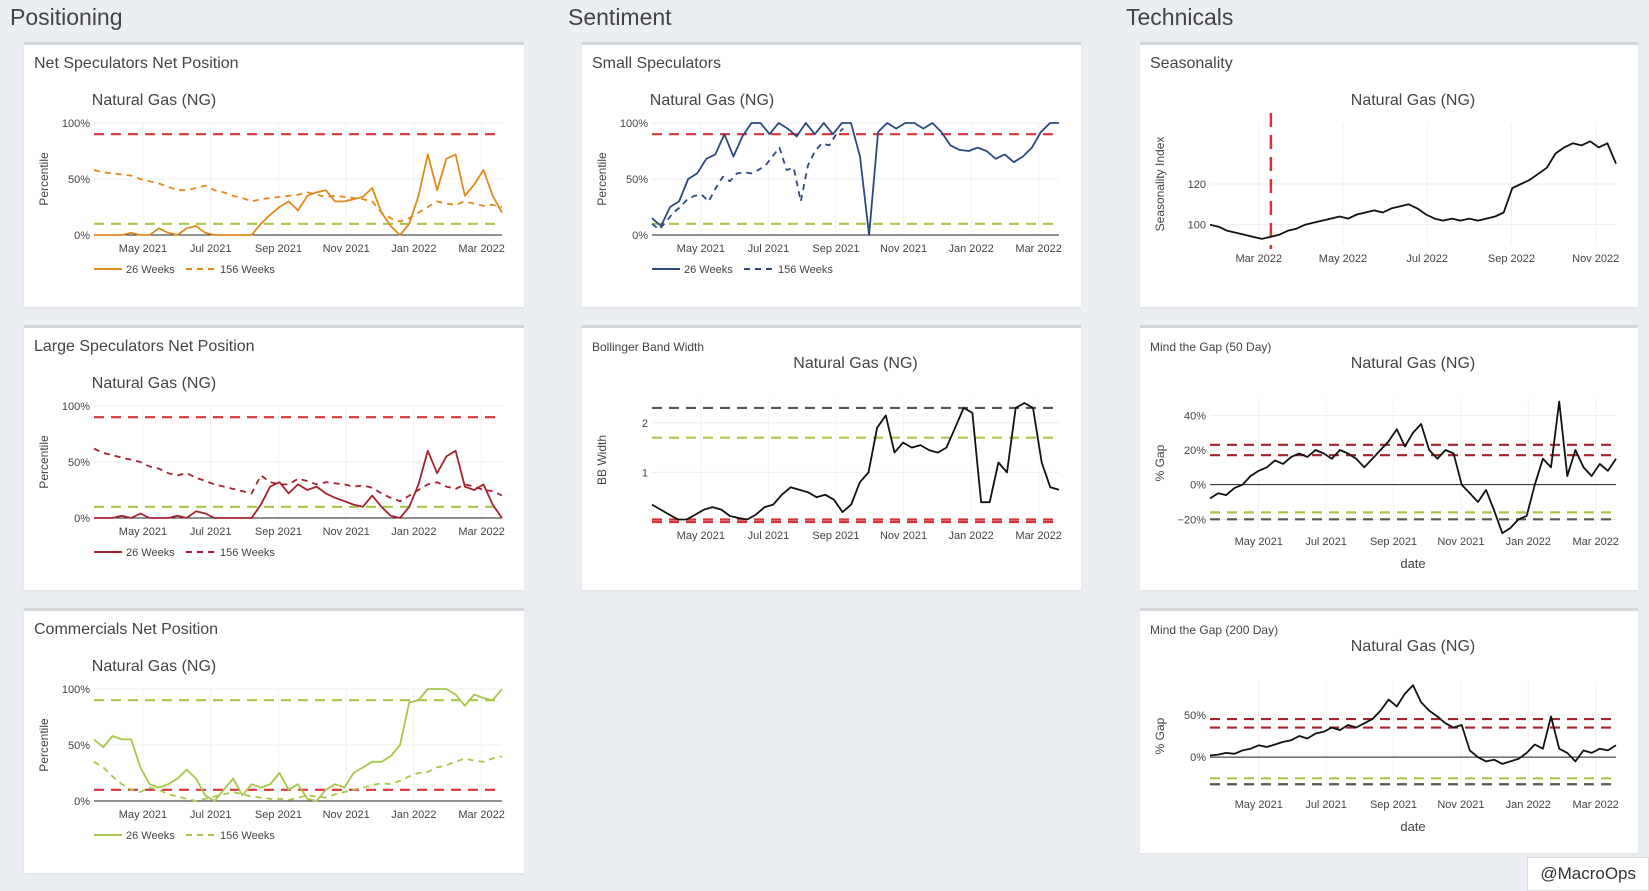  Describe the element at coordinates (1211, 347) in the screenshot. I see `panel-title: Mind the Gap (50 Day)` at that location.